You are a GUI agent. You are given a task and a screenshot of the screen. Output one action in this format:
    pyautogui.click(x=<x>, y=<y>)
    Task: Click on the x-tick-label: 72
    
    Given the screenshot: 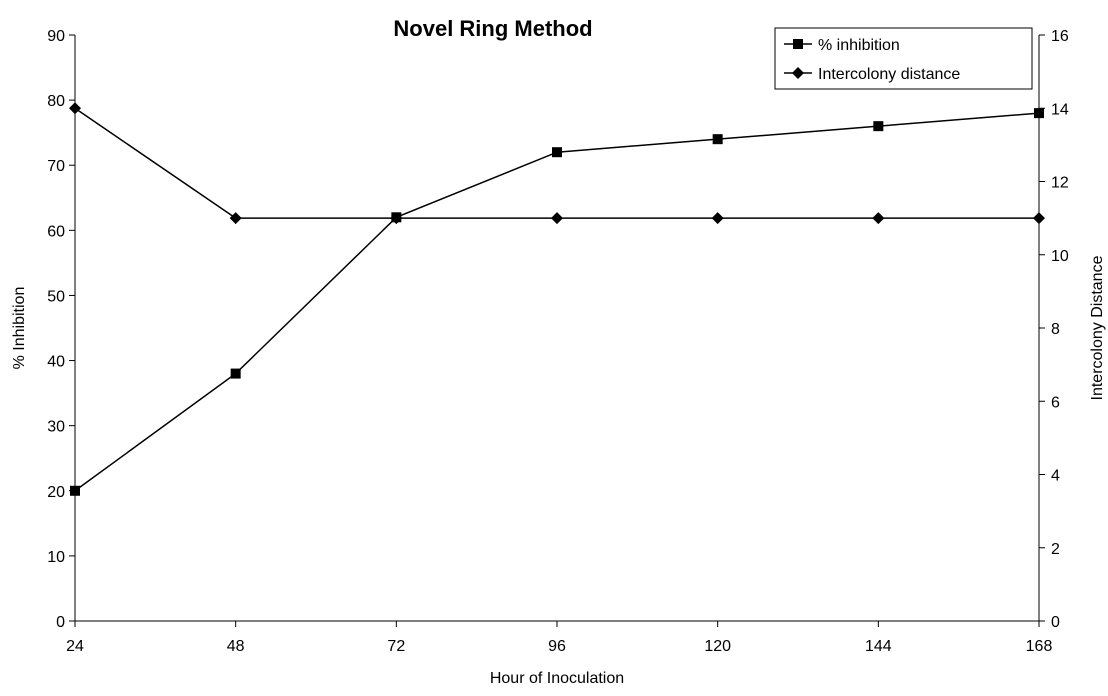 What is the action you would take?
    pyautogui.click(x=396, y=646)
    